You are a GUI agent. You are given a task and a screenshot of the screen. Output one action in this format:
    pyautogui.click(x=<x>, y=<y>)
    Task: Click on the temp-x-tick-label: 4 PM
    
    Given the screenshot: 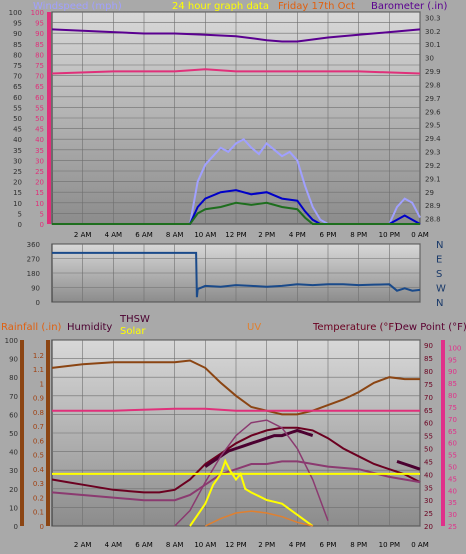 What is the action you would take?
    pyautogui.click(x=297, y=545)
    